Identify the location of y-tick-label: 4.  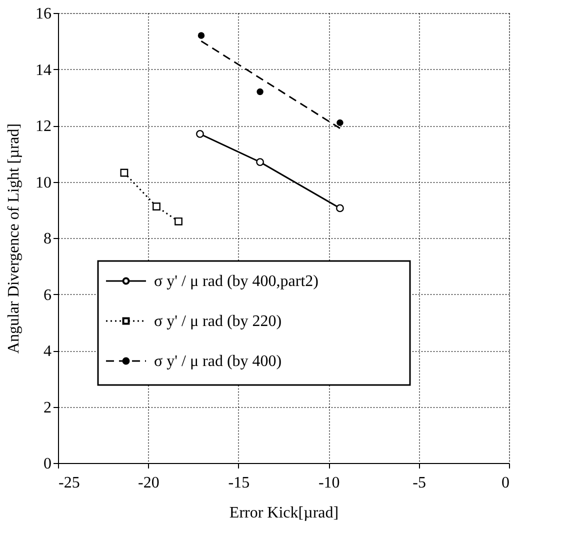
(48, 351).